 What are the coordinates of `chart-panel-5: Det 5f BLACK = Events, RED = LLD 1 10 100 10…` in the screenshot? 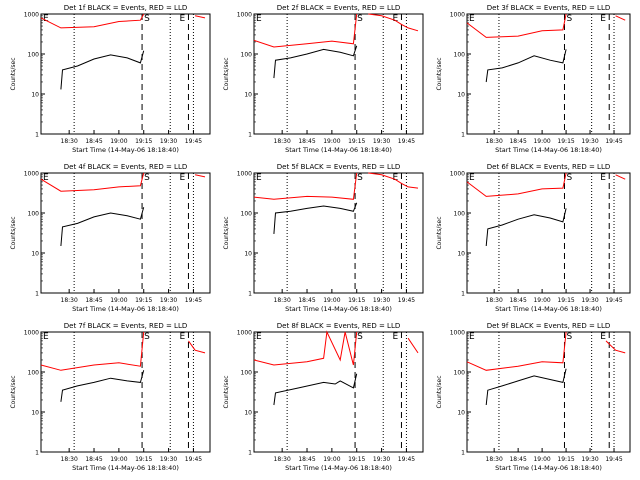 It's located at (323, 238).